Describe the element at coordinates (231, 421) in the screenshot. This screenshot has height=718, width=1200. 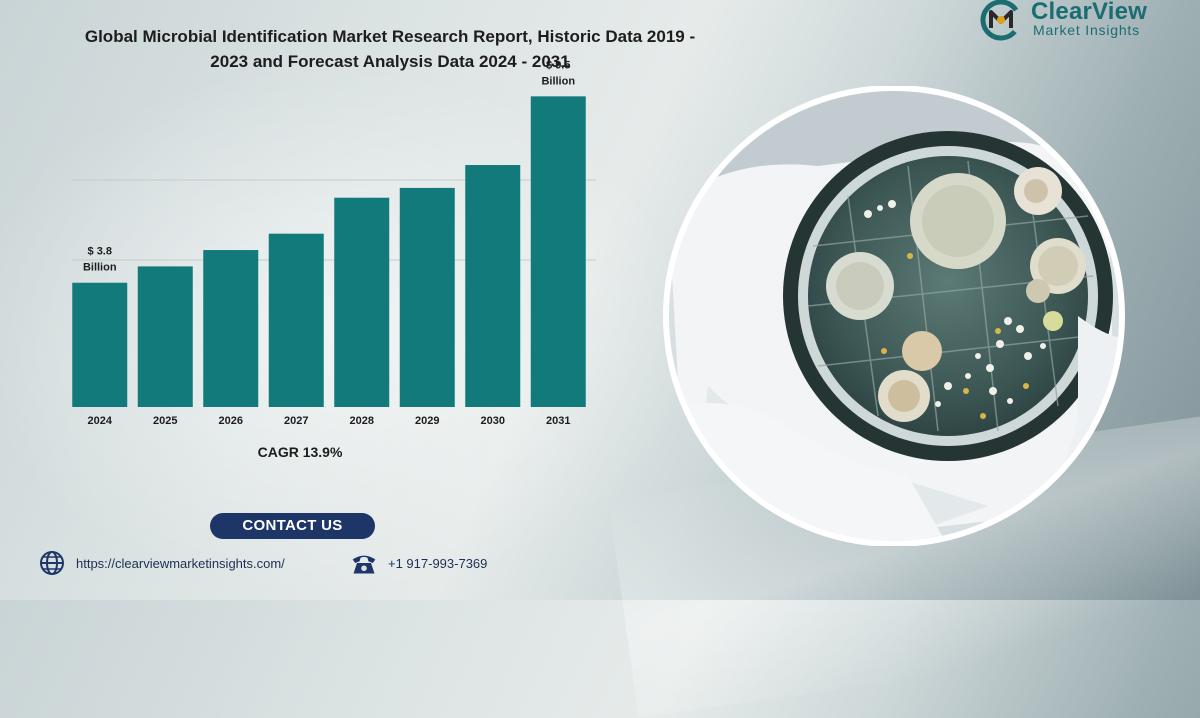
I see `x-tick-label: 2026` at that location.